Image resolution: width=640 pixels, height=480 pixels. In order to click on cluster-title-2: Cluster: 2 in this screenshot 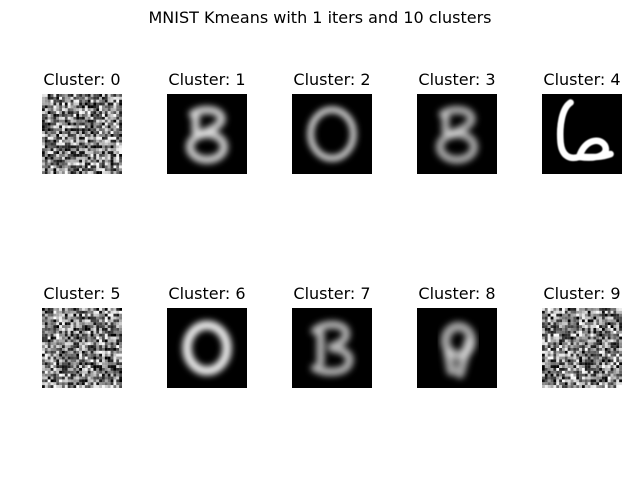, I will do `click(332, 79)`.